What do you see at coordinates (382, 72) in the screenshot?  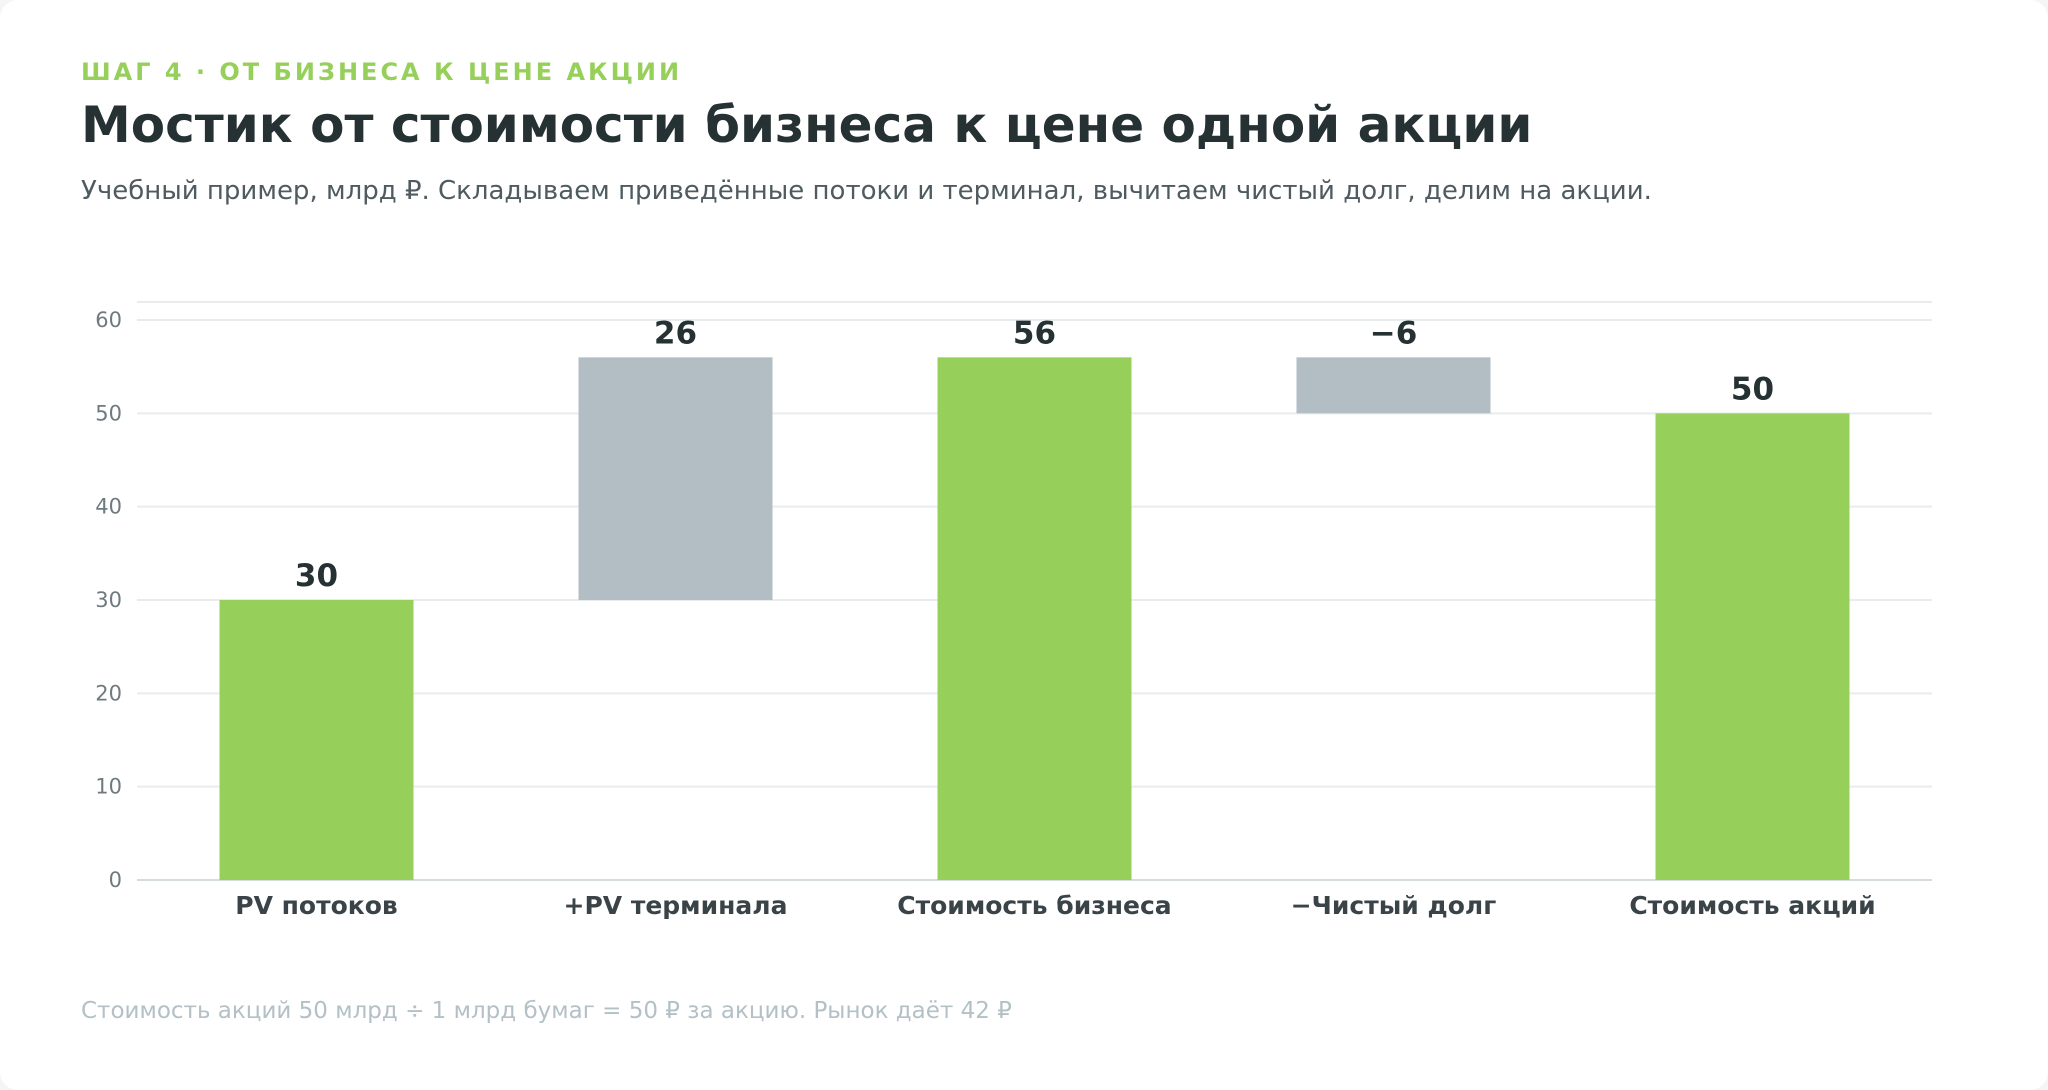 I see `step-eyebrow: ШАГ 4 · ОТ БИЗНЕСА К ЦЕНЕ АКЦИИ` at bounding box center [382, 72].